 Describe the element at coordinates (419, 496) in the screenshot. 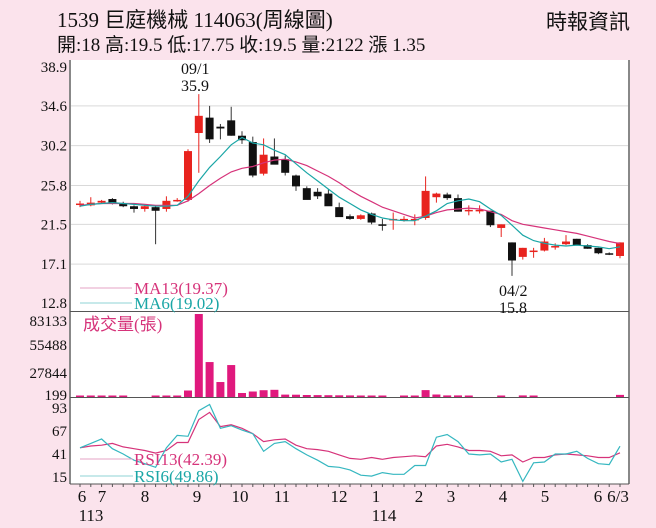

I see `x-month-label: 2` at that location.